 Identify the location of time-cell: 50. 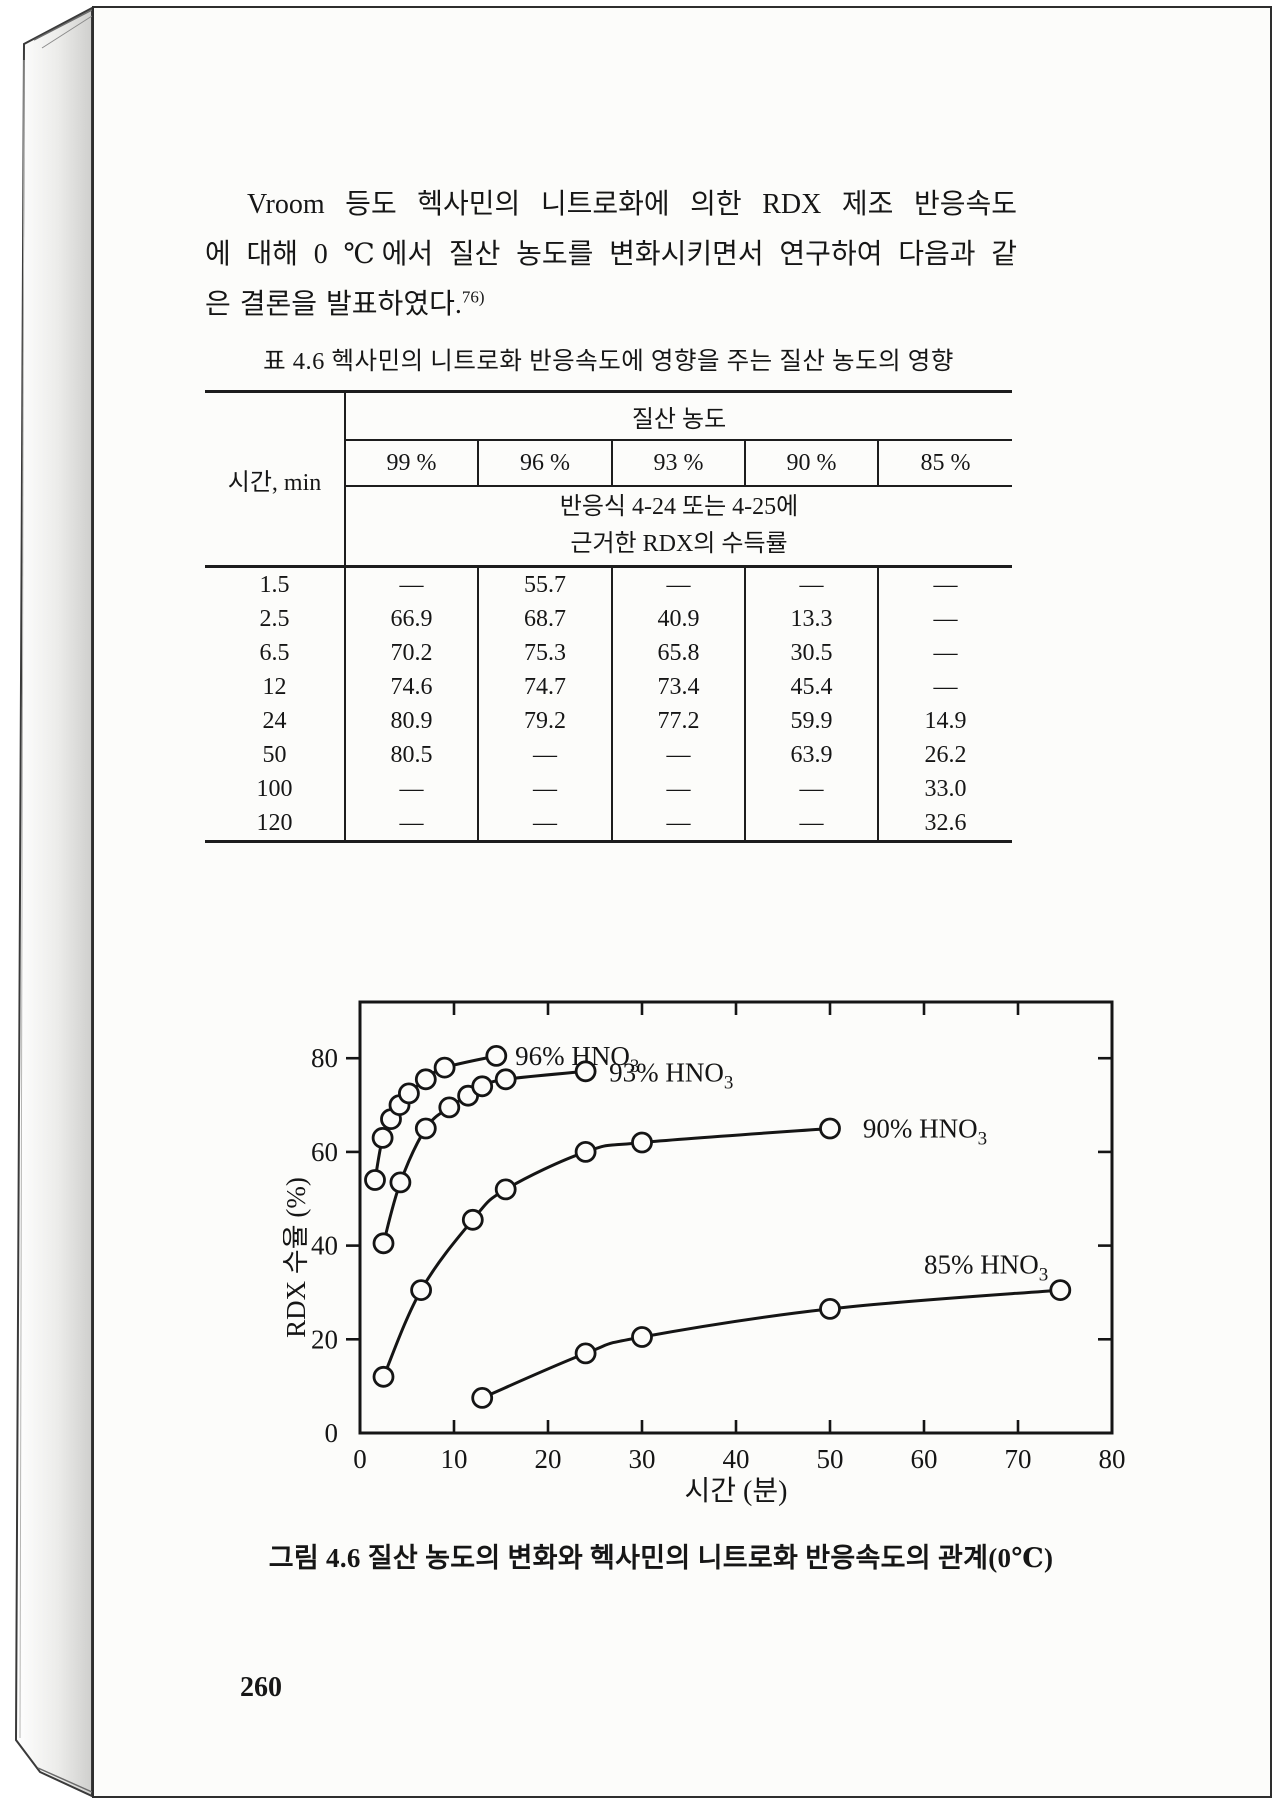
(275, 755).